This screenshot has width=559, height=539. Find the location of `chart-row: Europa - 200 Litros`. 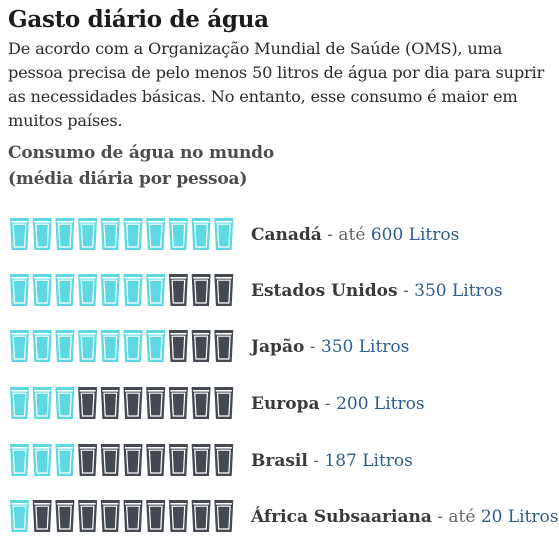

chart-row: Europa - 200 Litros is located at coordinates (217, 403).